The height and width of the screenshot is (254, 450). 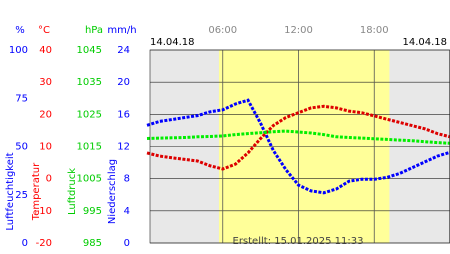 I want to click on y-tick-label: 40, so click(x=45, y=50).